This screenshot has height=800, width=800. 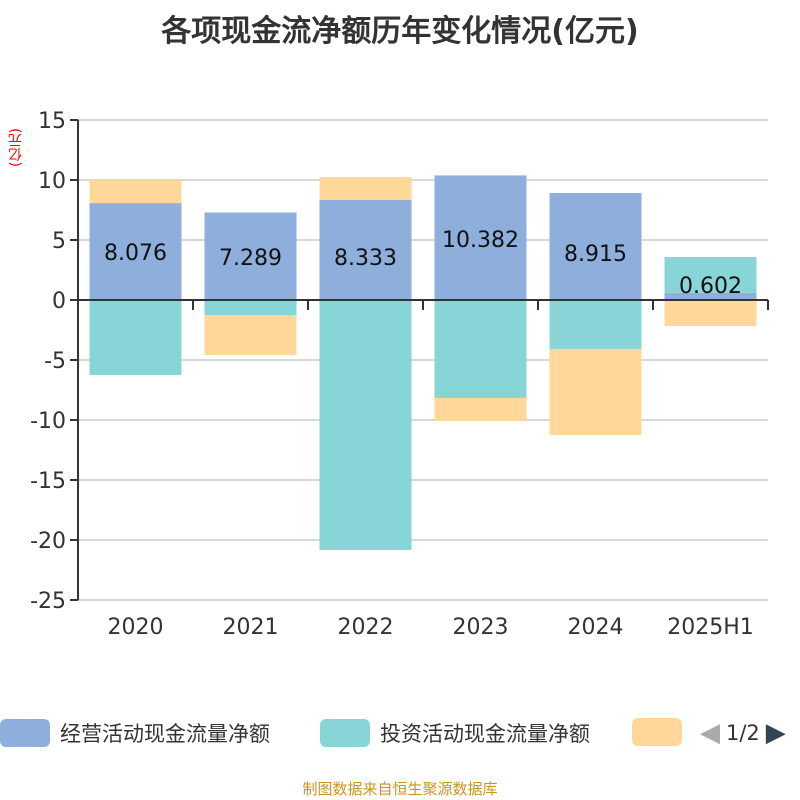 What do you see at coordinates (710, 627) in the screenshot?
I see `x-tick-label: 2025H1` at bounding box center [710, 627].